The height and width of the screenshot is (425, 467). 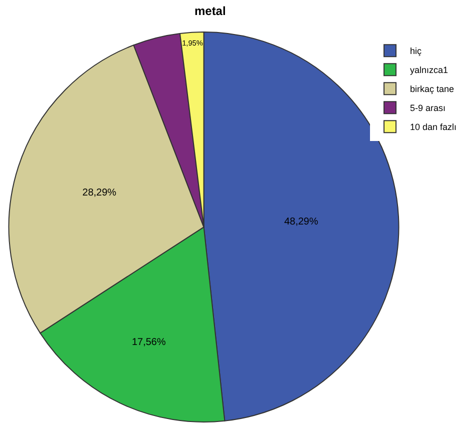 What do you see at coordinates (193, 43) in the screenshot?
I see `data-label: 1,95%` at bounding box center [193, 43].